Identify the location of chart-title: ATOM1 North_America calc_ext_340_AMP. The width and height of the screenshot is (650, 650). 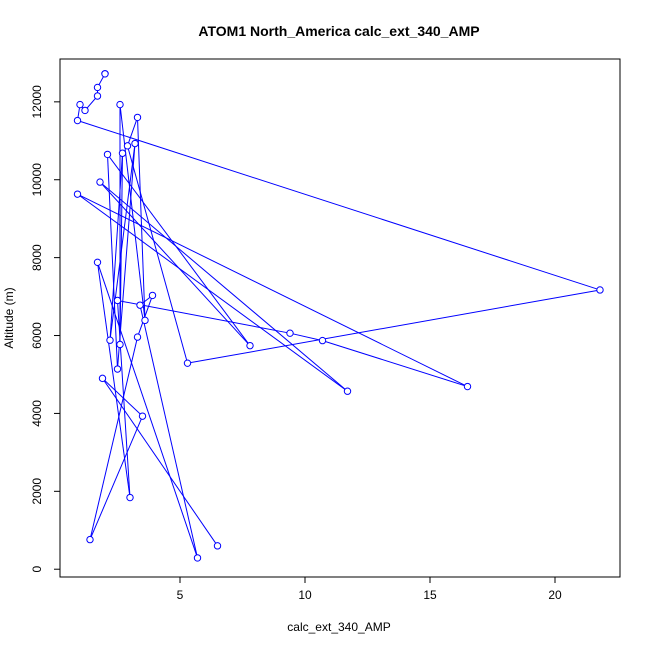
(338, 31).